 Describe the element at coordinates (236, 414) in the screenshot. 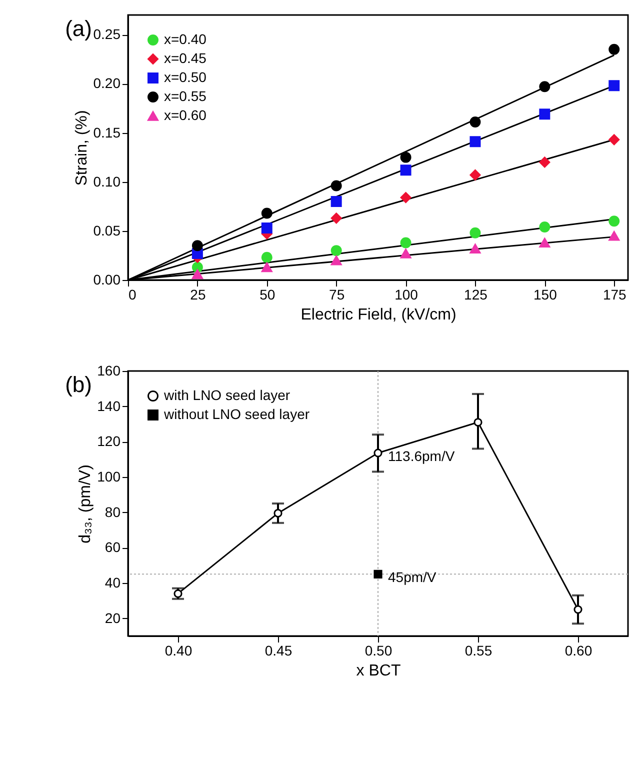

I see `legend-label: without LNO seed layer` at that location.